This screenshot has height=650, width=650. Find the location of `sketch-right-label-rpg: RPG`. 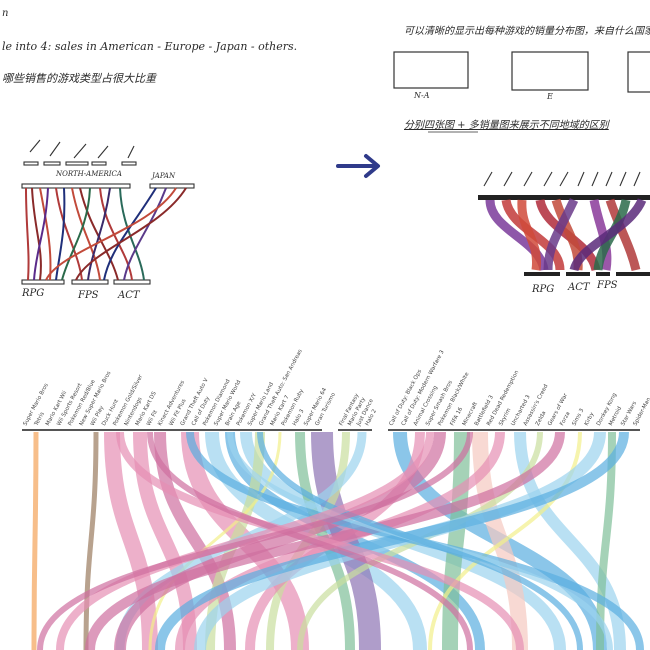

sketch-right-label-rpg: RPG is located at coordinates (543, 289).